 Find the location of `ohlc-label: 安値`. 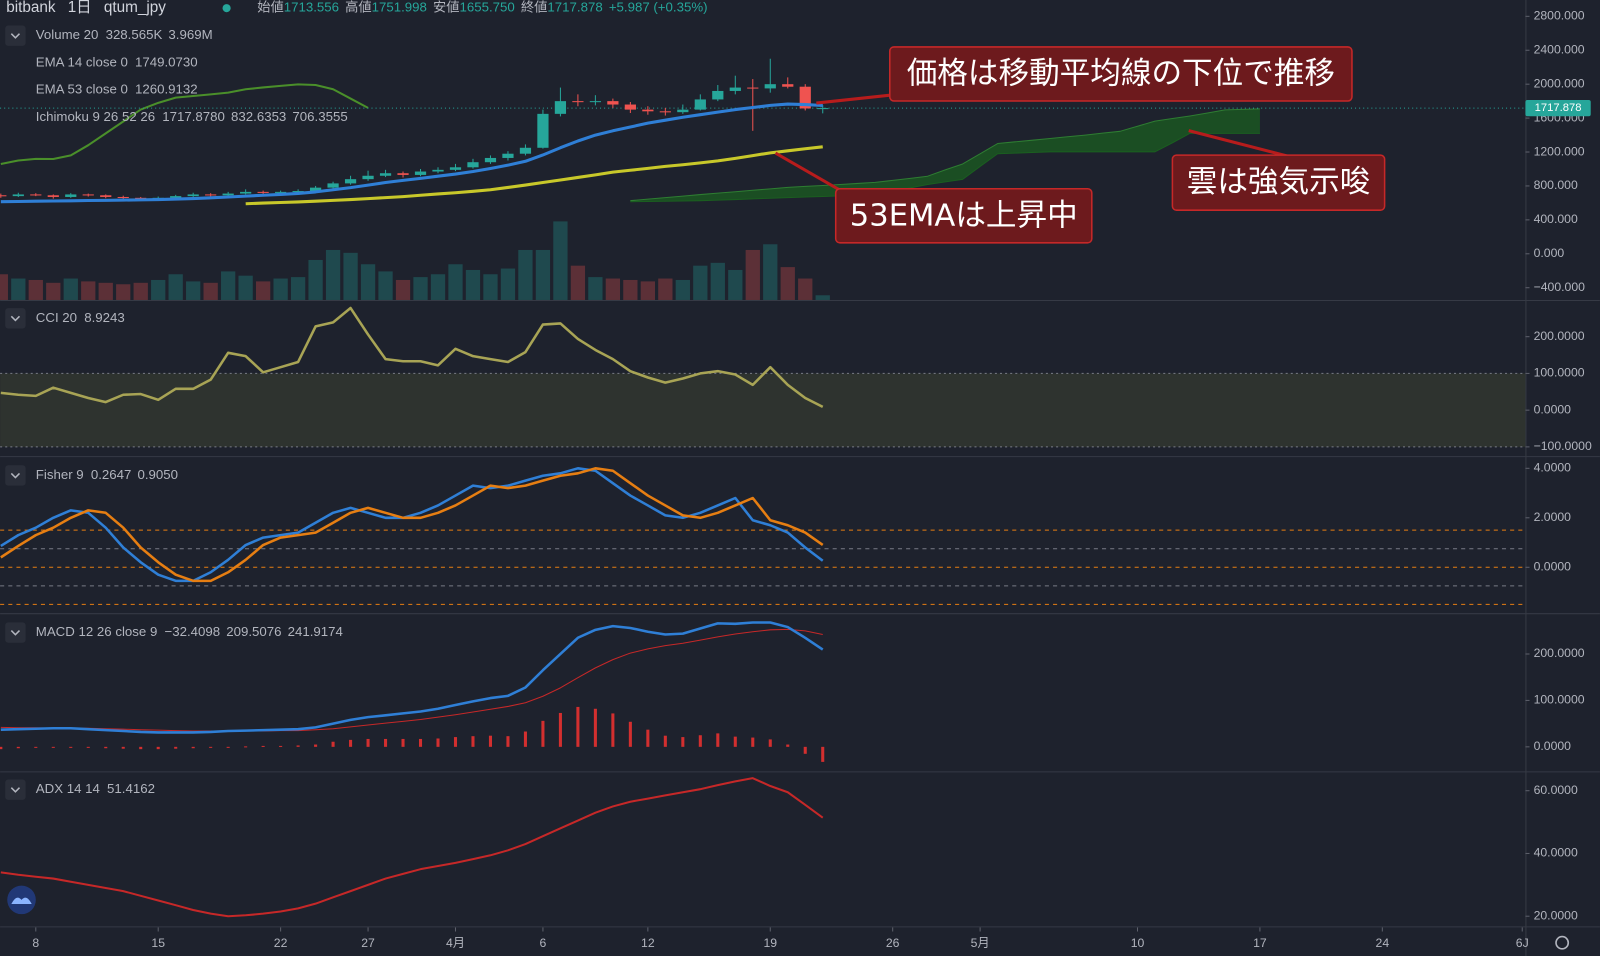

ohlc-label: 安値 is located at coordinates (446, 7).